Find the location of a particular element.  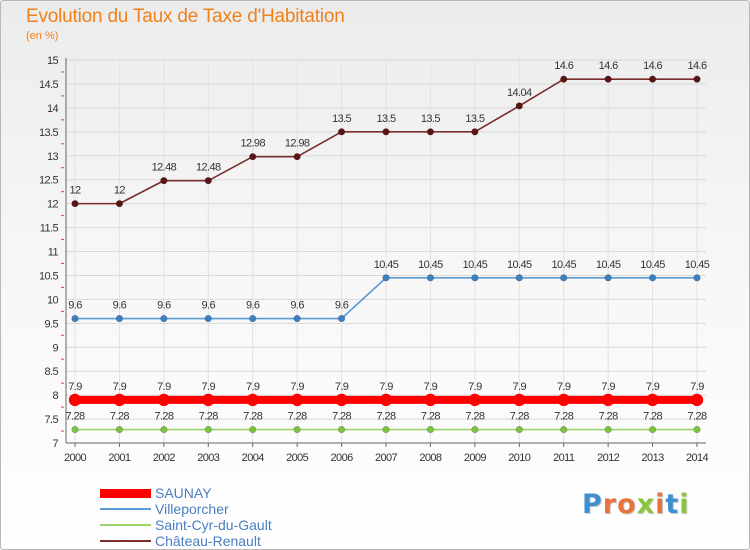

legend-label: SAUNAY is located at coordinates (183, 493).